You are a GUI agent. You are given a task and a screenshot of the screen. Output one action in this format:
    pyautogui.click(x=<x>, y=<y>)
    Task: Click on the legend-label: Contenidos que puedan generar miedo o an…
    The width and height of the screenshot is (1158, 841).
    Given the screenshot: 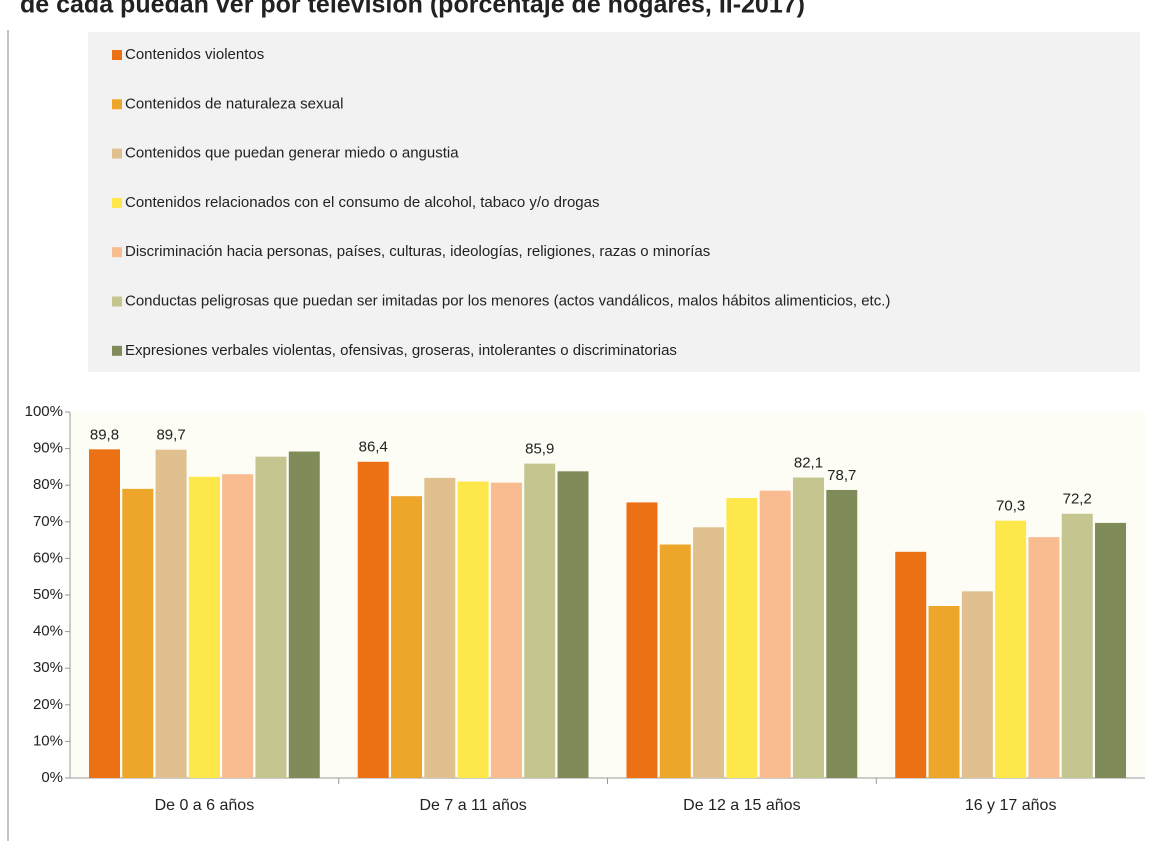 What is the action you would take?
    pyautogui.click(x=292, y=153)
    